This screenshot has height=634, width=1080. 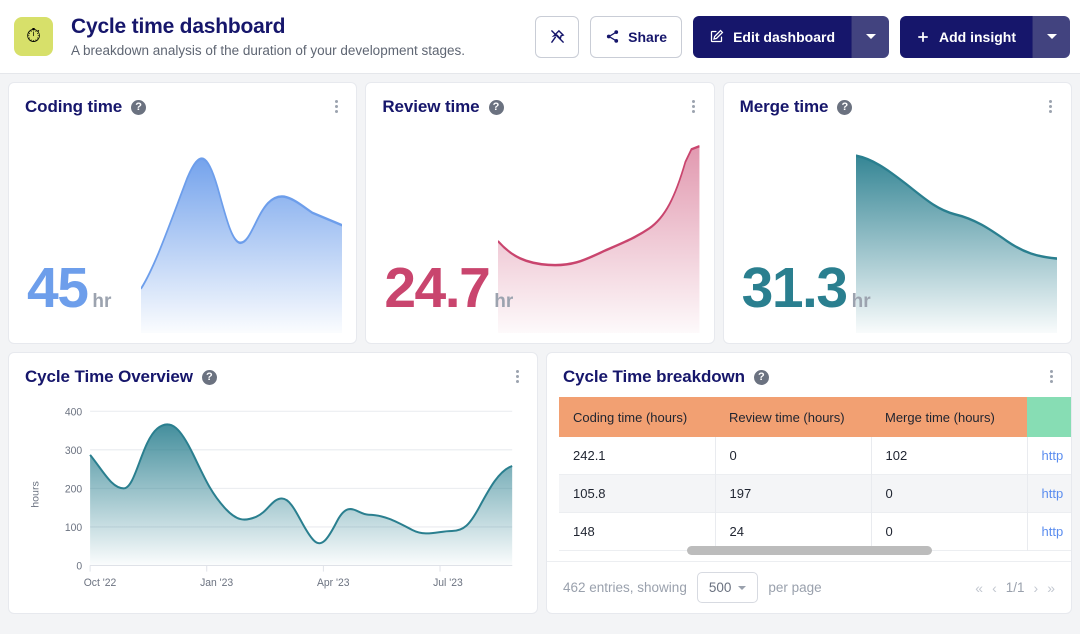 I want to click on card-title: Merge time, so click(x=784, y=106).